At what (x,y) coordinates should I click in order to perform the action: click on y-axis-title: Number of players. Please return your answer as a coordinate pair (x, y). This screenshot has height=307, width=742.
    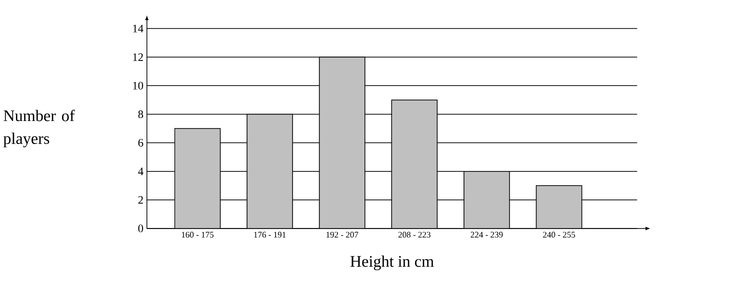
    Looking at the image, I should click on (39, 129).